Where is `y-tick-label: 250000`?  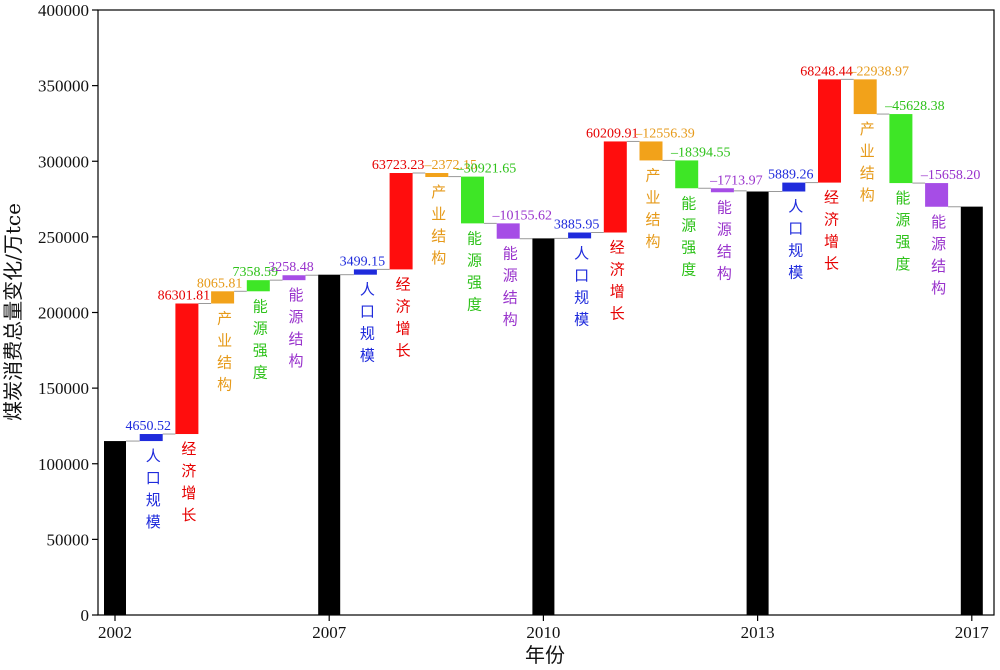
y-tick-label: 250000 is located at coordinates (63, 237).